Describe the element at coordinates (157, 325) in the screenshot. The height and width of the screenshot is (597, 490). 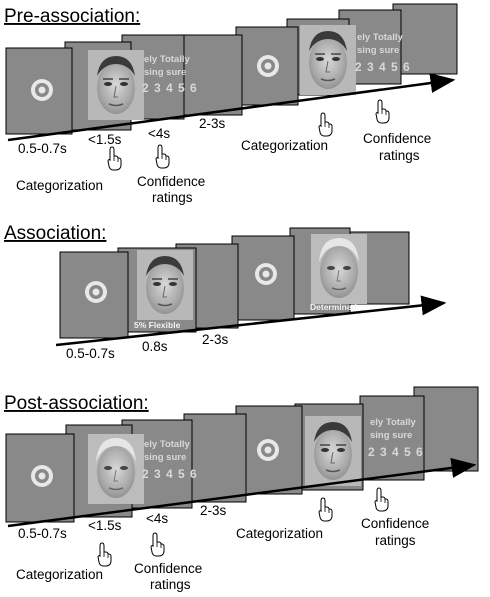
I see `trait-caption: 5% Flexible` at that location.